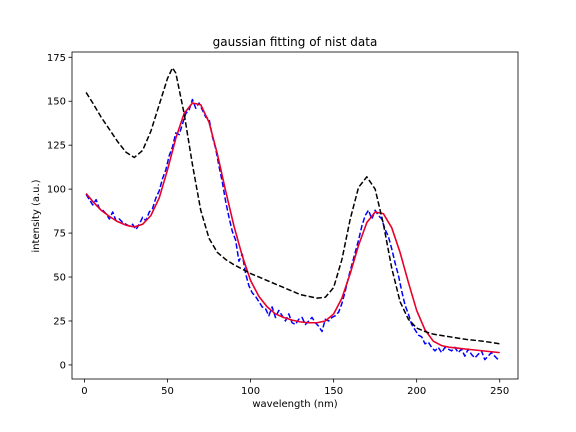 The image size is (576, 432). What do you see at coordinates (250, 391) in the screenshot?
I see `x-tick-label: 100` at bounding box center [250, 391].